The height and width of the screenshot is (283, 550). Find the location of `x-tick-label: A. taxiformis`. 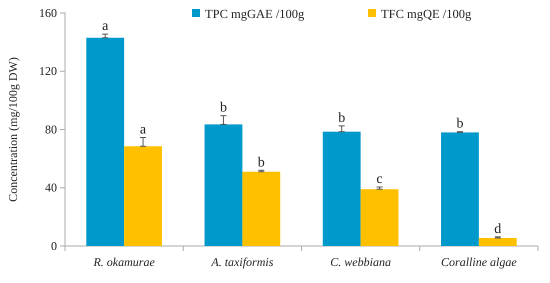

x-tick-label: A. taxiformis is located at coordinates (242, 261).